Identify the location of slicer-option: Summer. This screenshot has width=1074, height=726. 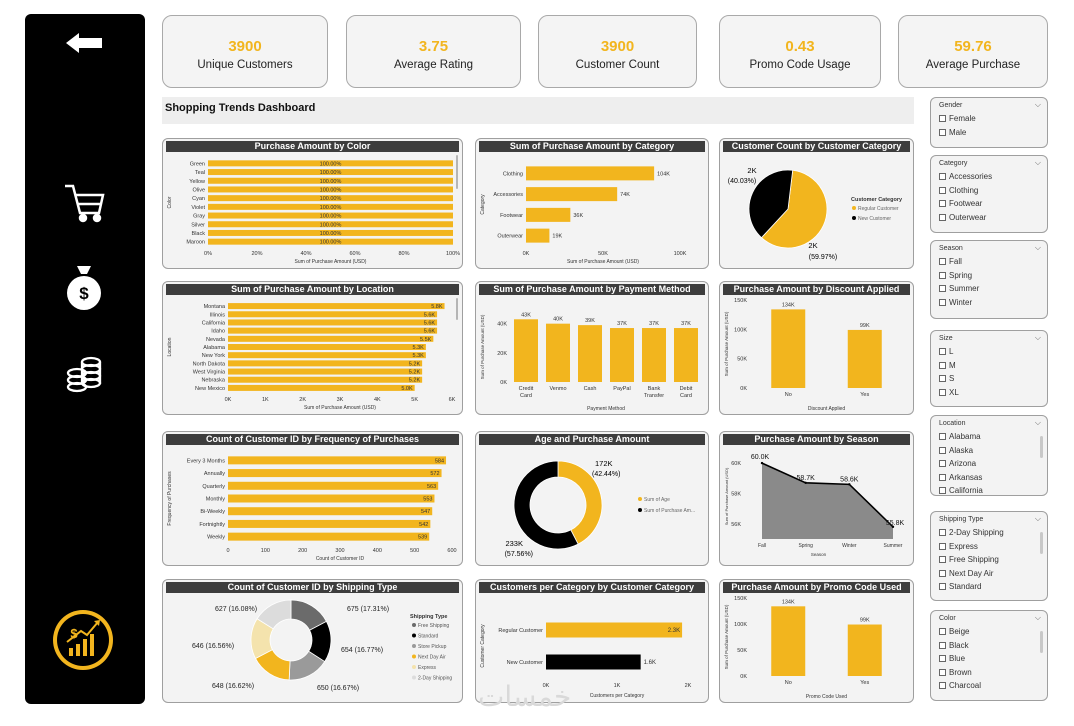
(989, 289).